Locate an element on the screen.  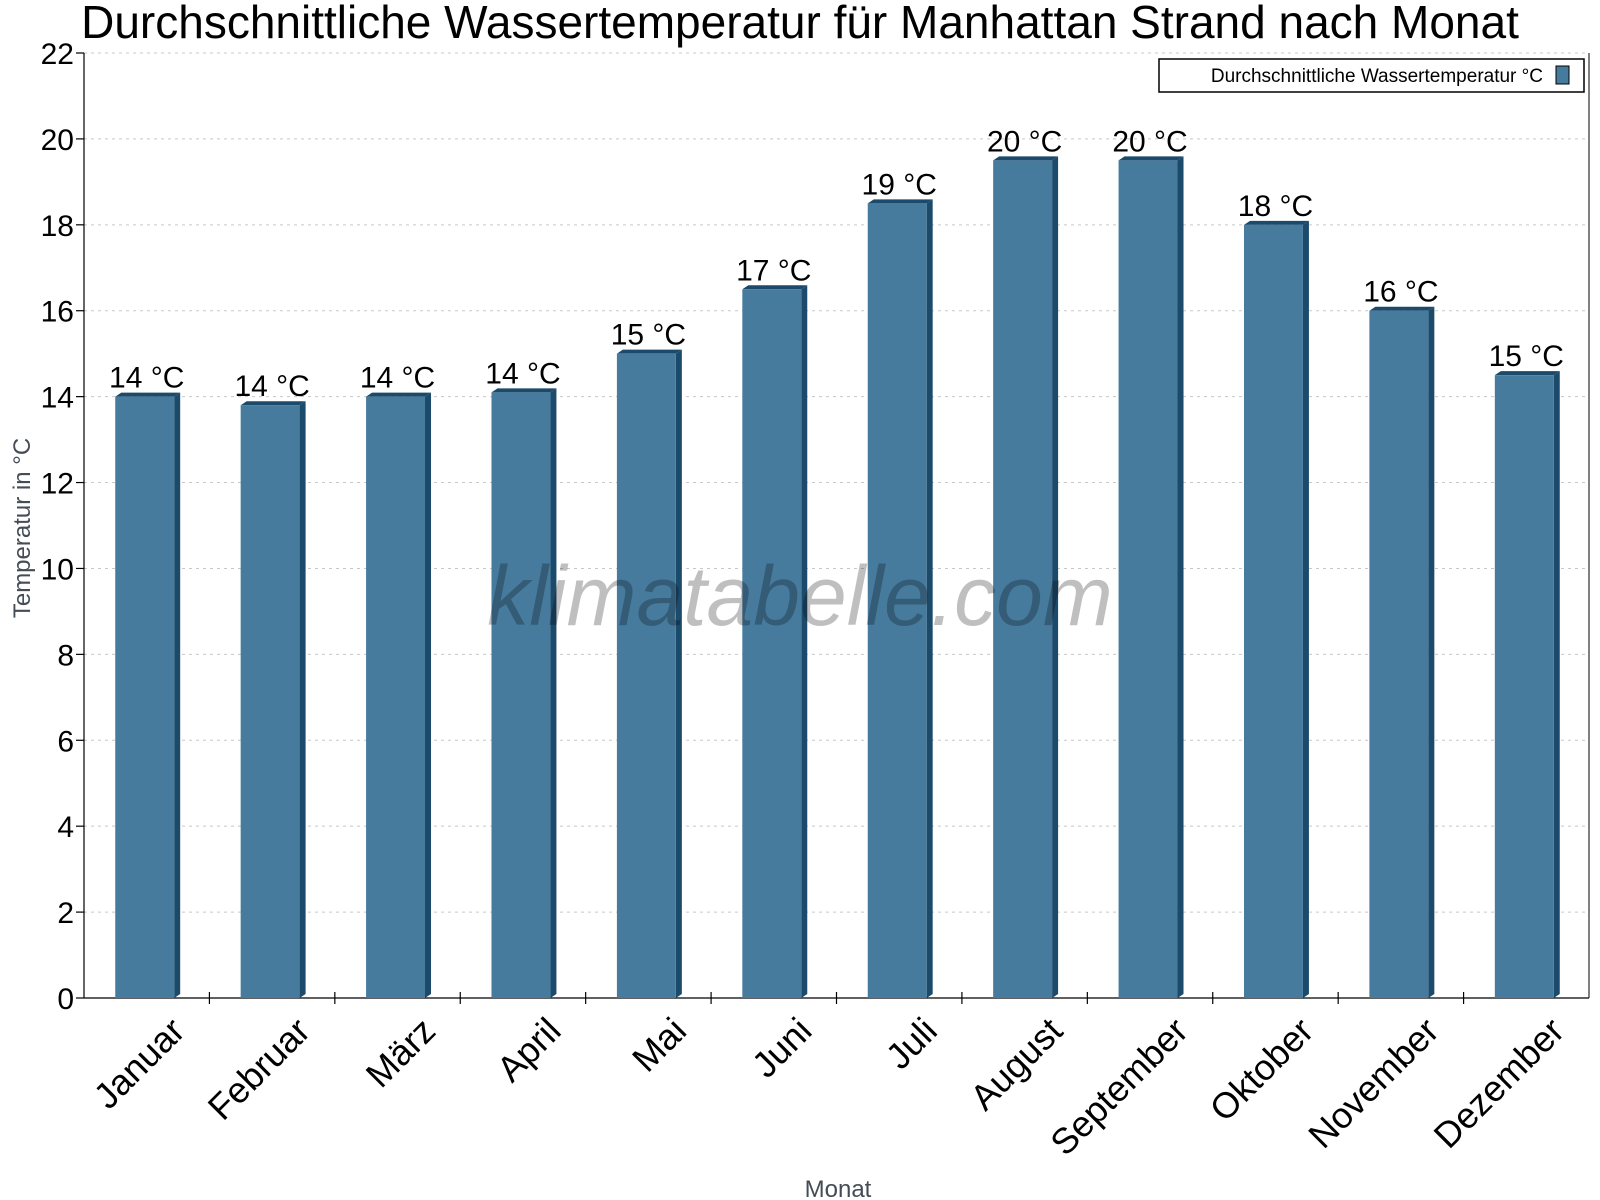
bar-juli is located at coordinates (900, 598).